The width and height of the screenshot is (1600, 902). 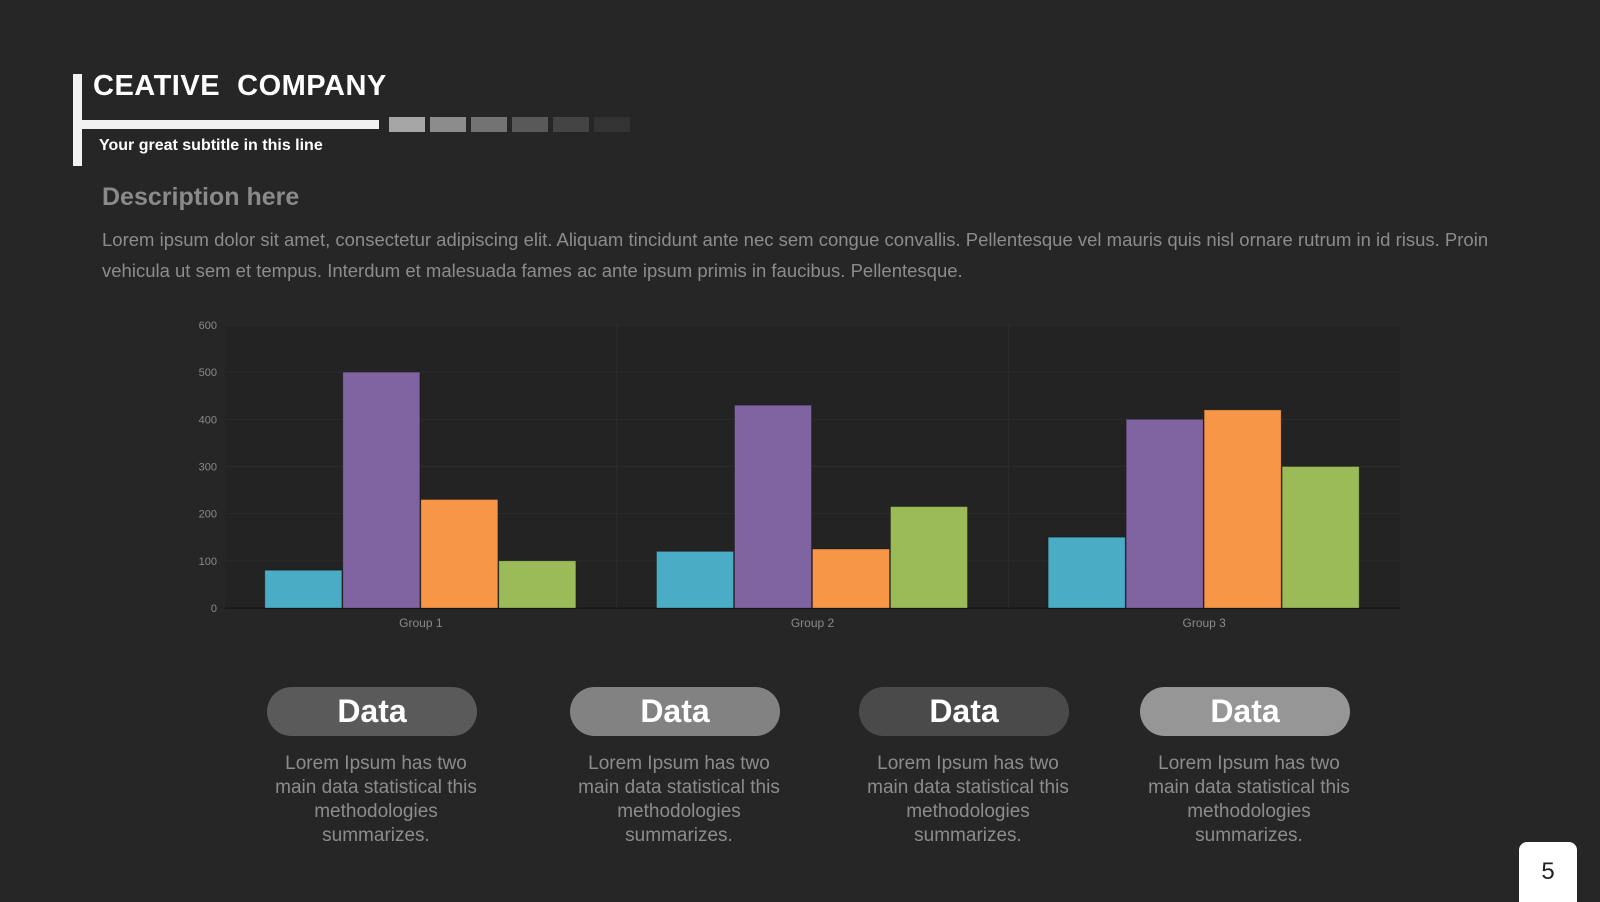 I want to click on y-tick-label: 300, so click(x=208, y=468).